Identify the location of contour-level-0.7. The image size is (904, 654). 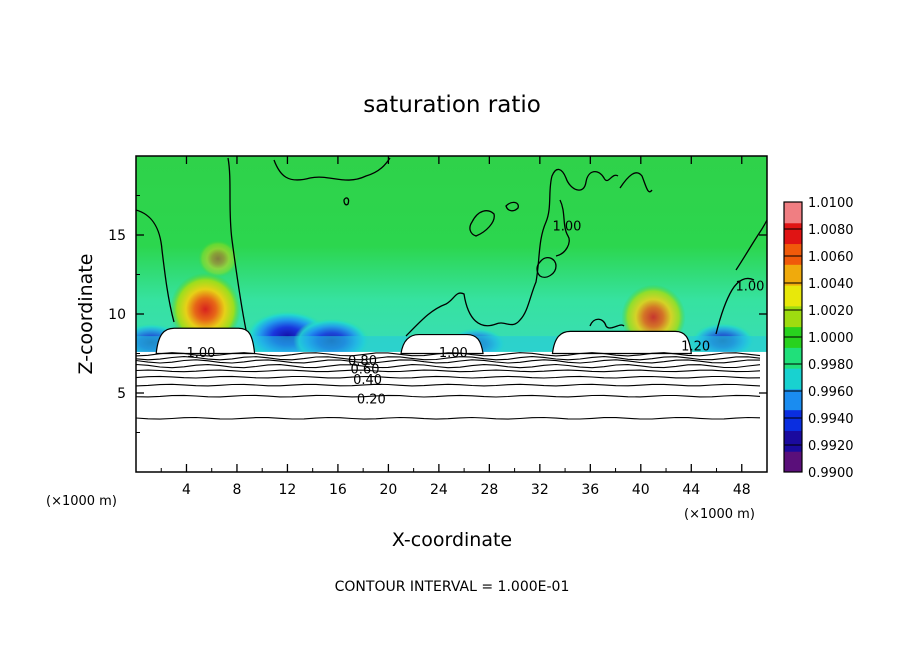
(448, 361).